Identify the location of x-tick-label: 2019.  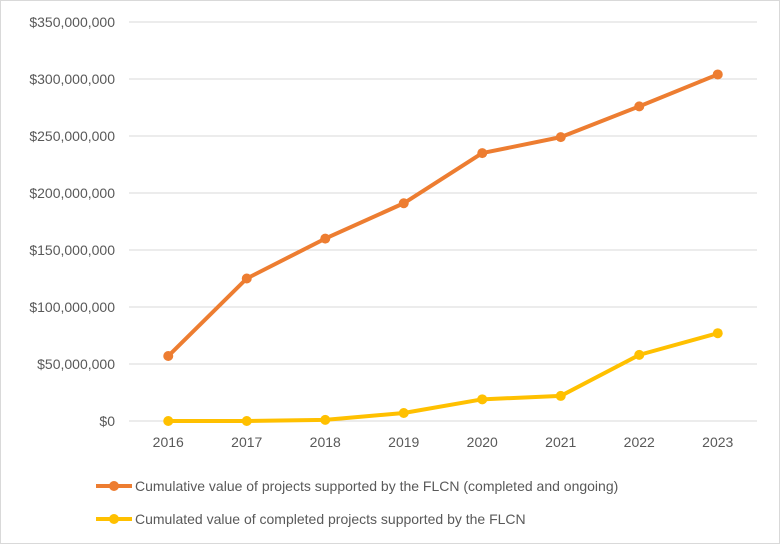
(403, 442).